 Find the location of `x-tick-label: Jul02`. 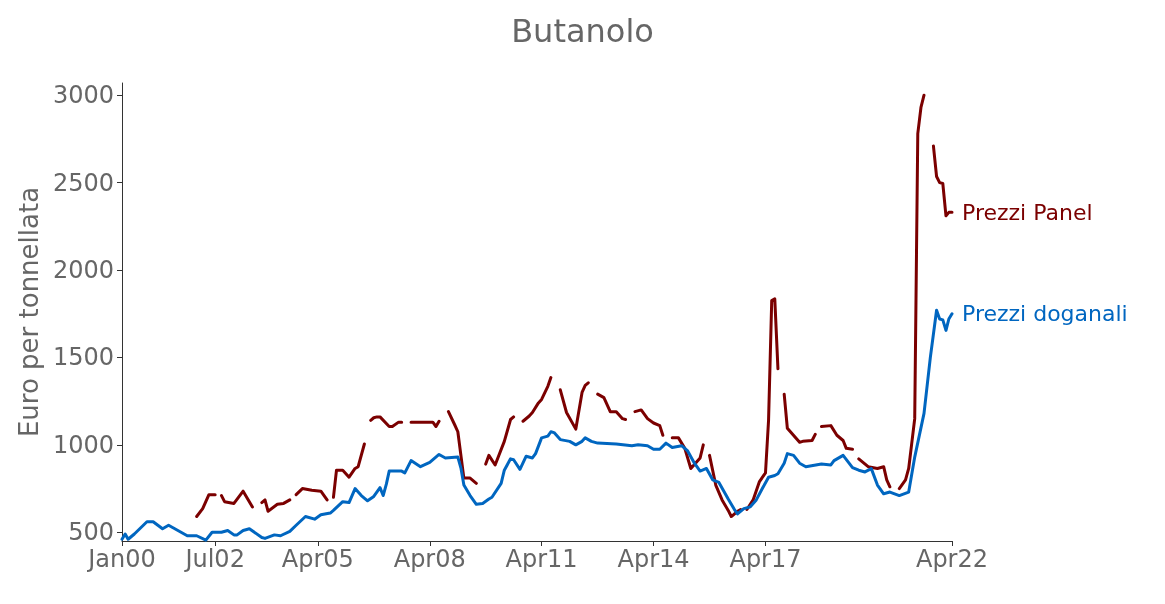

x-tick-label: Jul02 is located at coordinates (214, 559).